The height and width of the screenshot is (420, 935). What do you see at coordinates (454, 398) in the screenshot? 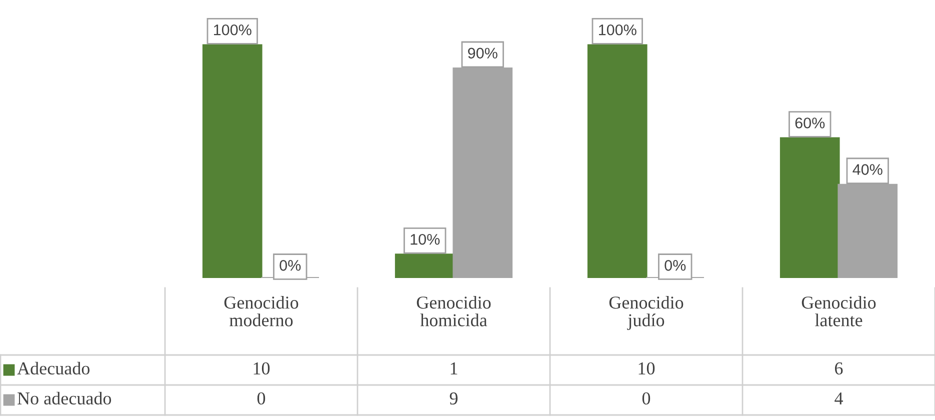
I see `text: 9` at bounding box center [454, 398].